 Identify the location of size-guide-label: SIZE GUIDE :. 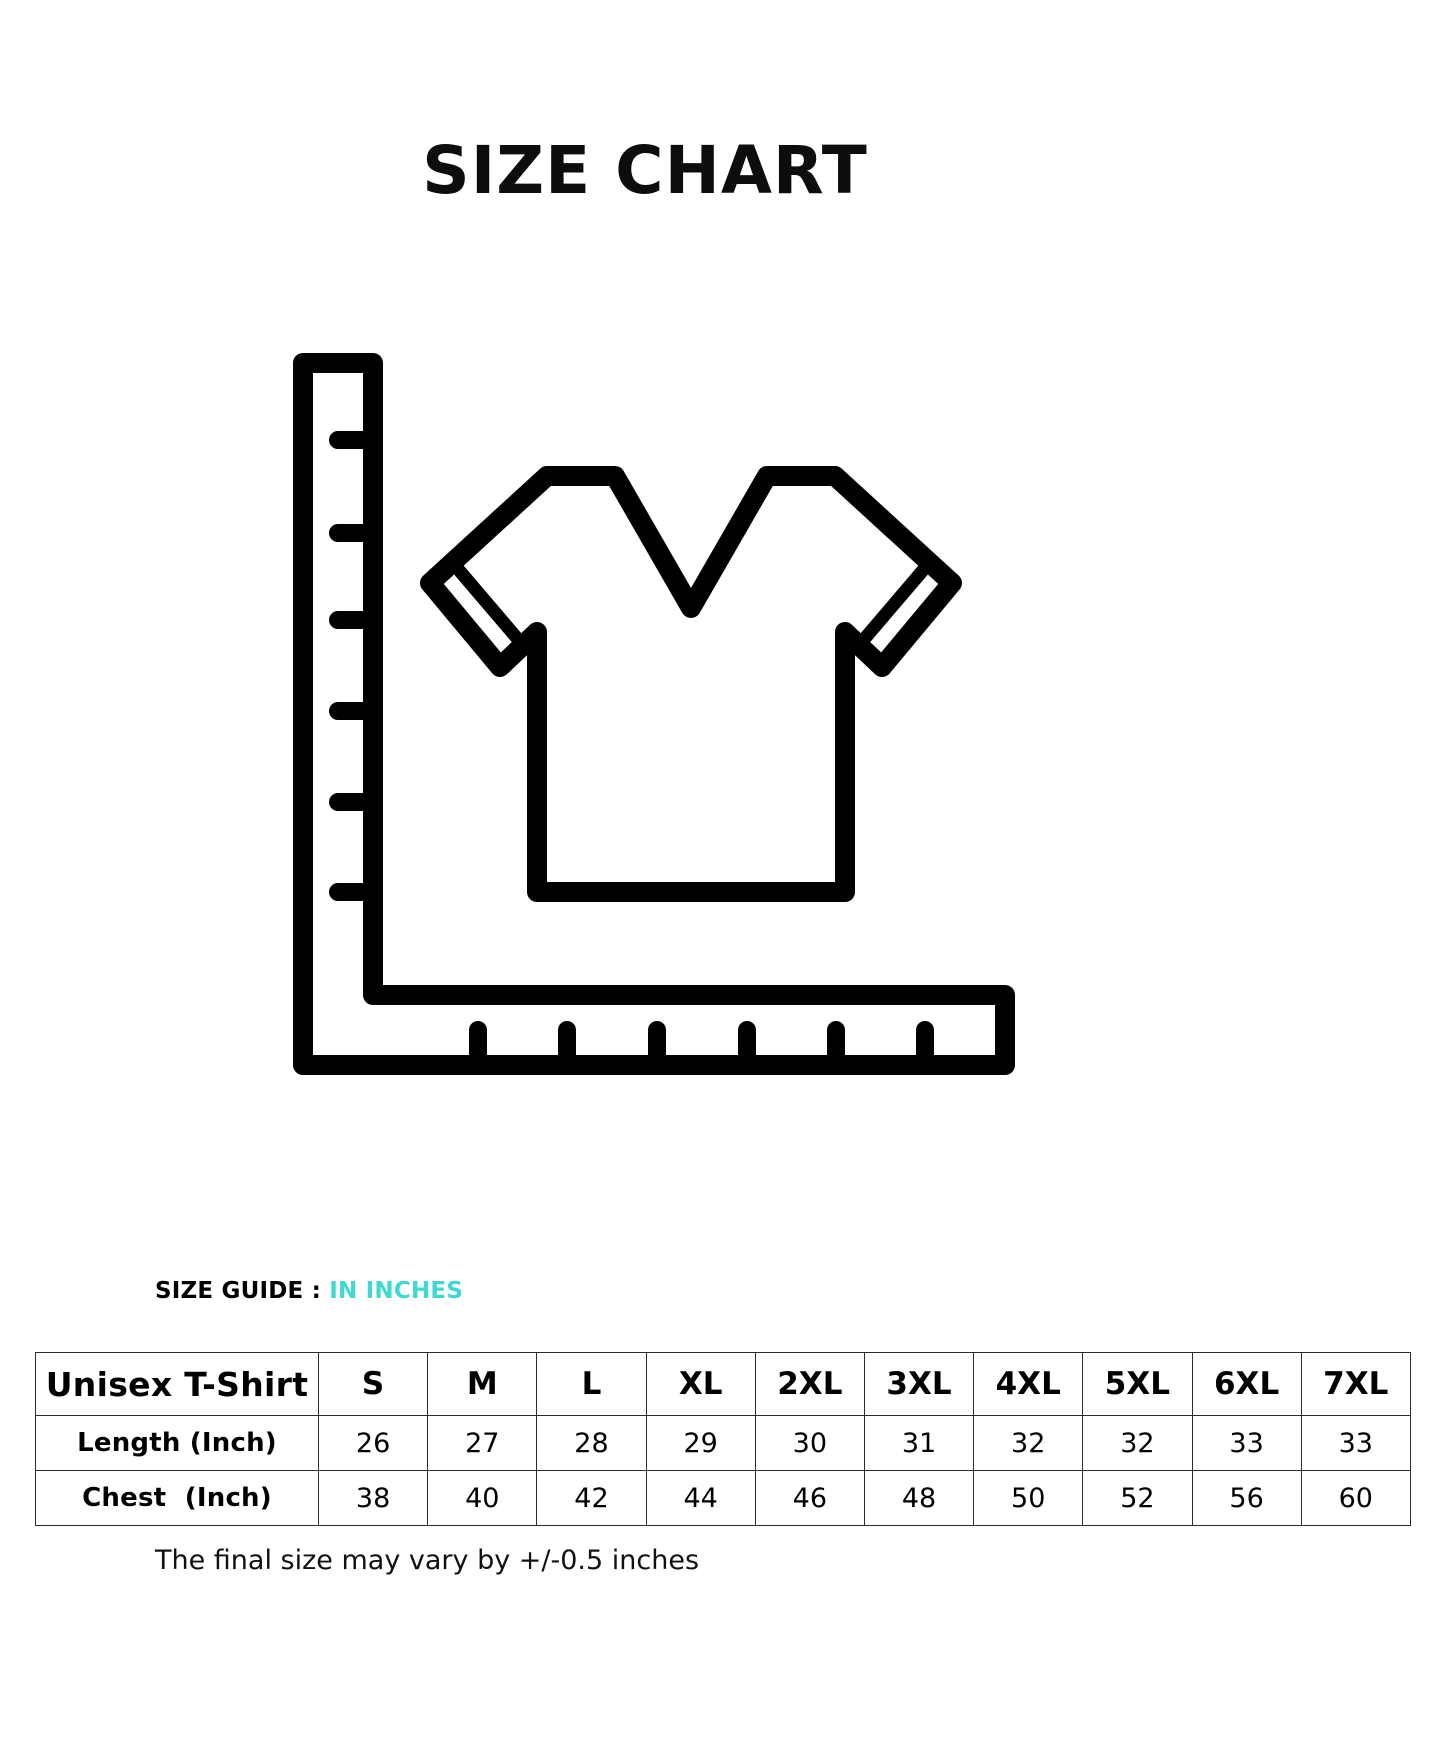
(238, 1291).